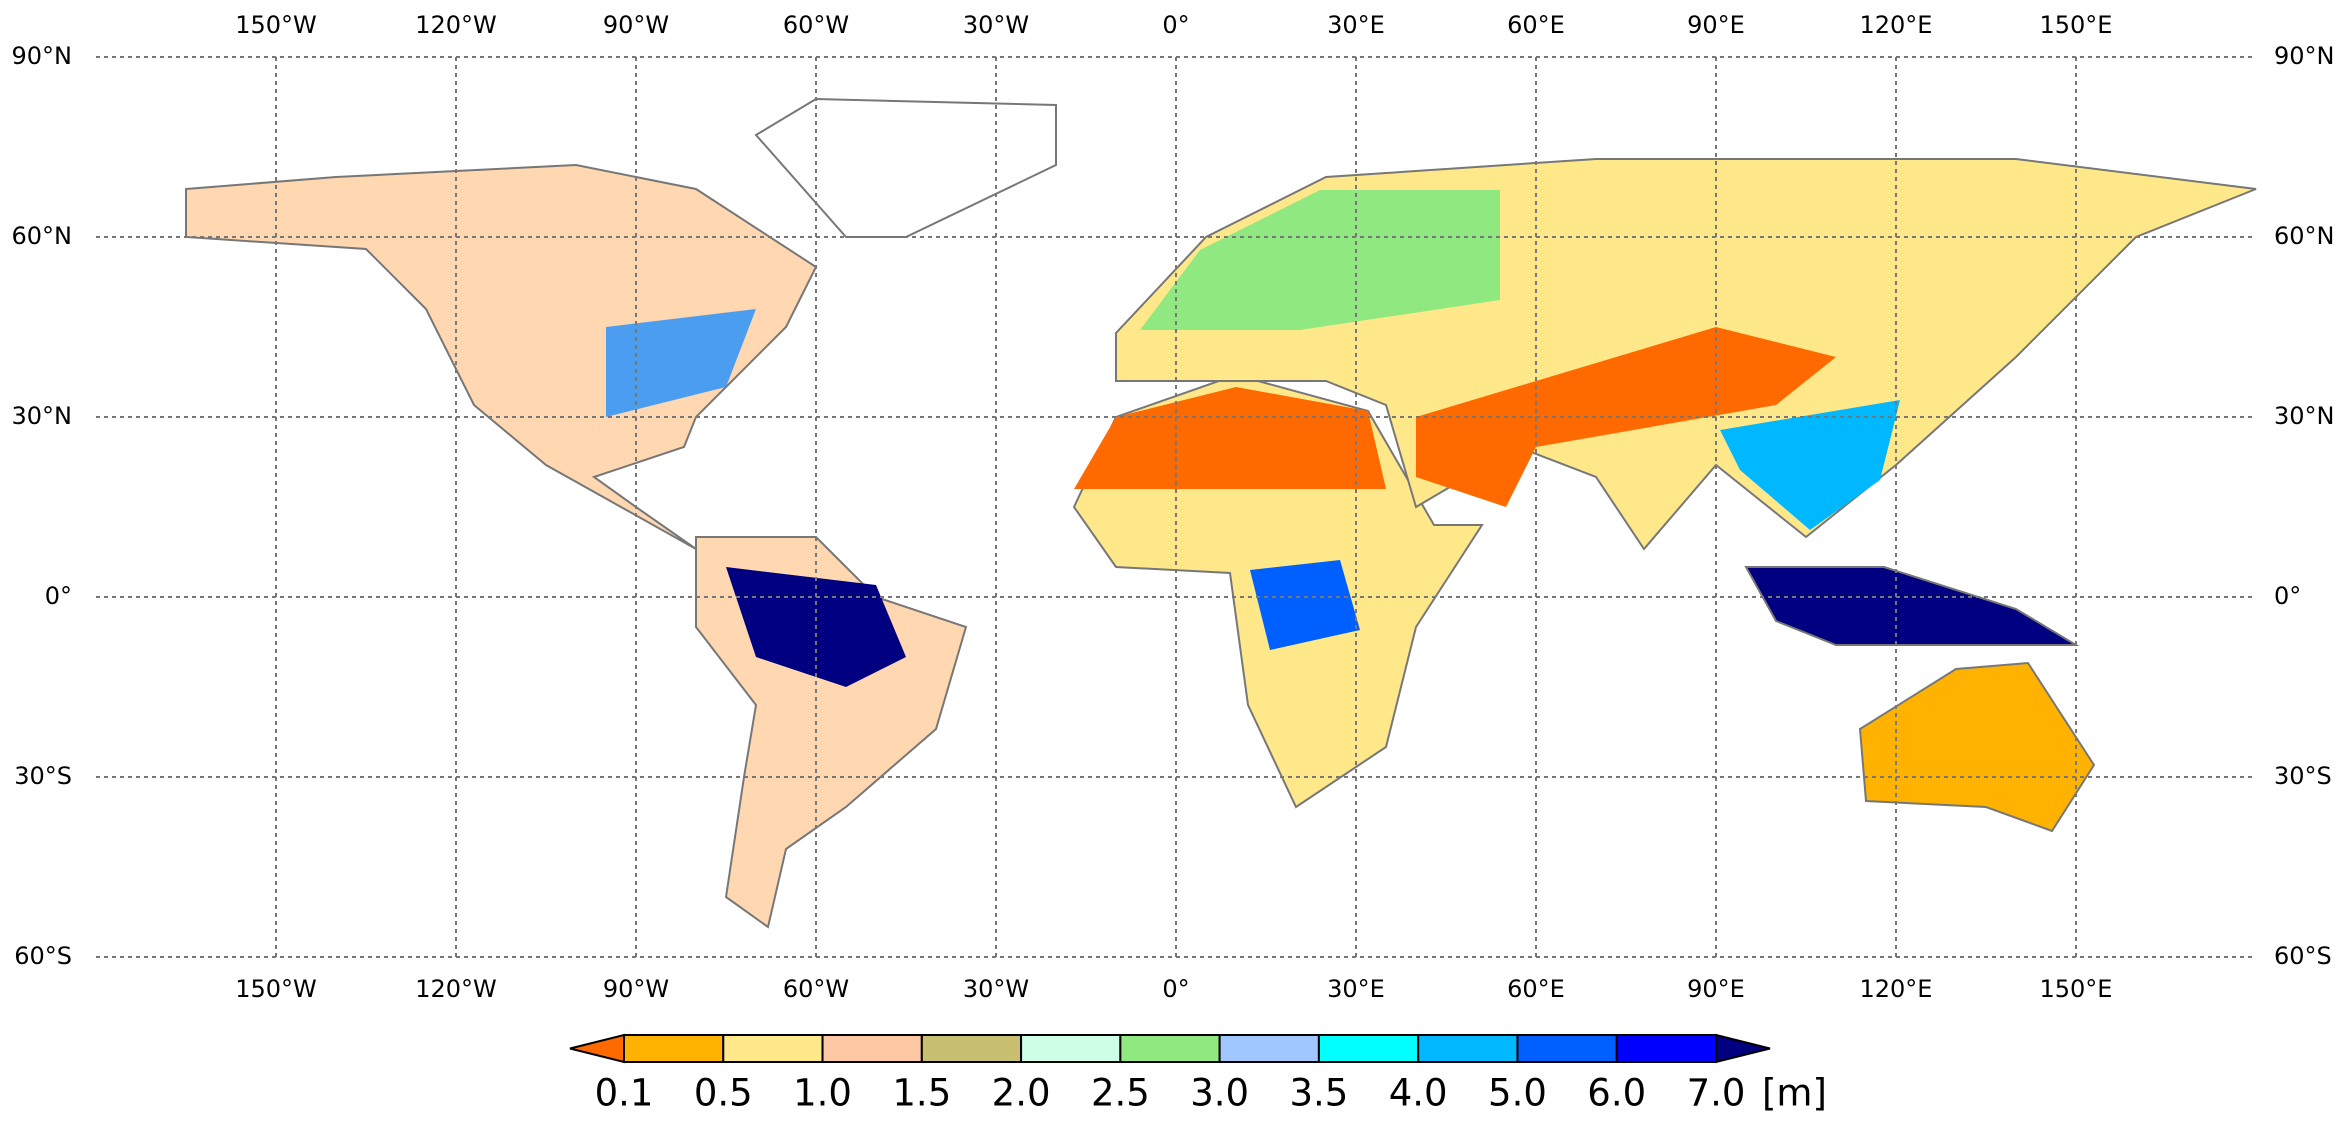 This screenshot has width=2350, height=1141. Describe the element at coordinates (1912, 606) in the screenshot. I see `indonesia` at that location.